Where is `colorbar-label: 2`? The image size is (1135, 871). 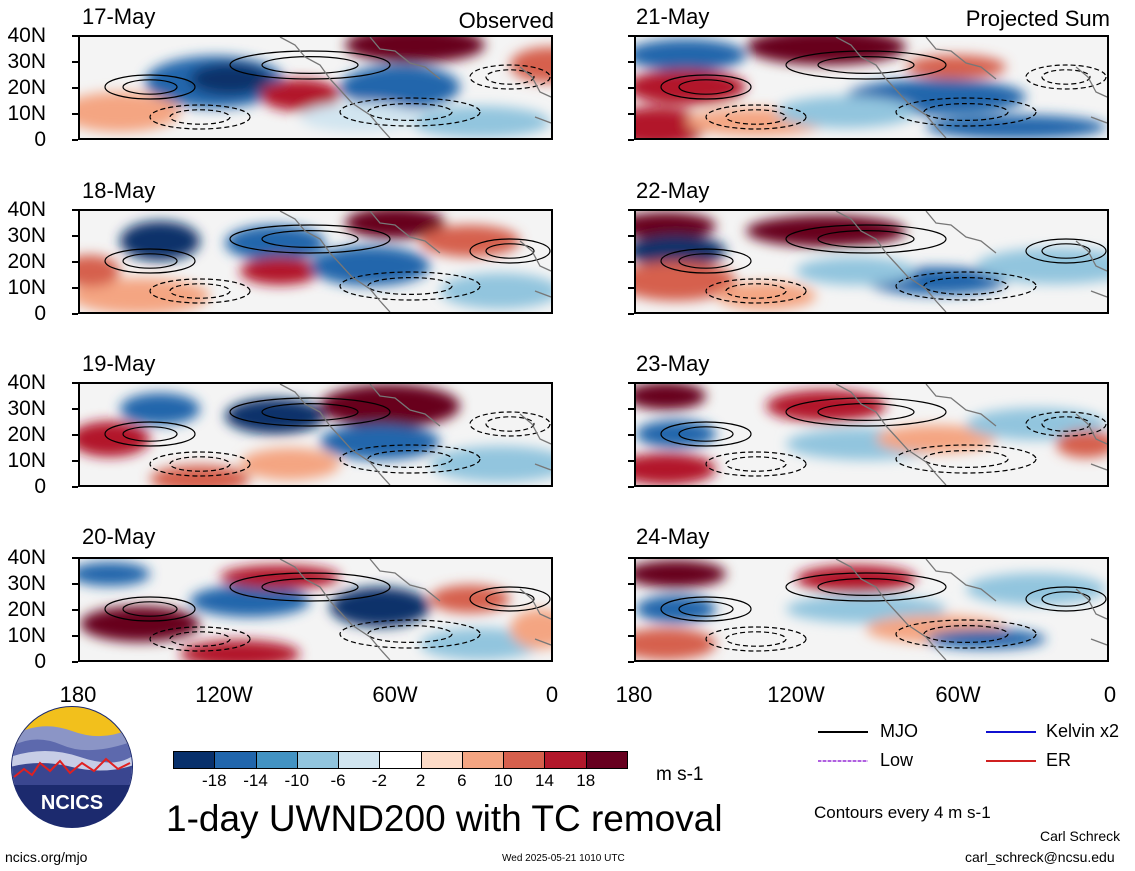 colorbar-label: 2 is located at coordinates (420, 780).